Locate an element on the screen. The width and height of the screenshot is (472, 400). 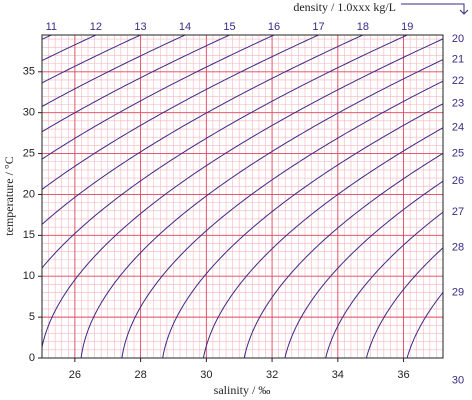
x-tick-label: 32 is located at coordinates (272, 375).